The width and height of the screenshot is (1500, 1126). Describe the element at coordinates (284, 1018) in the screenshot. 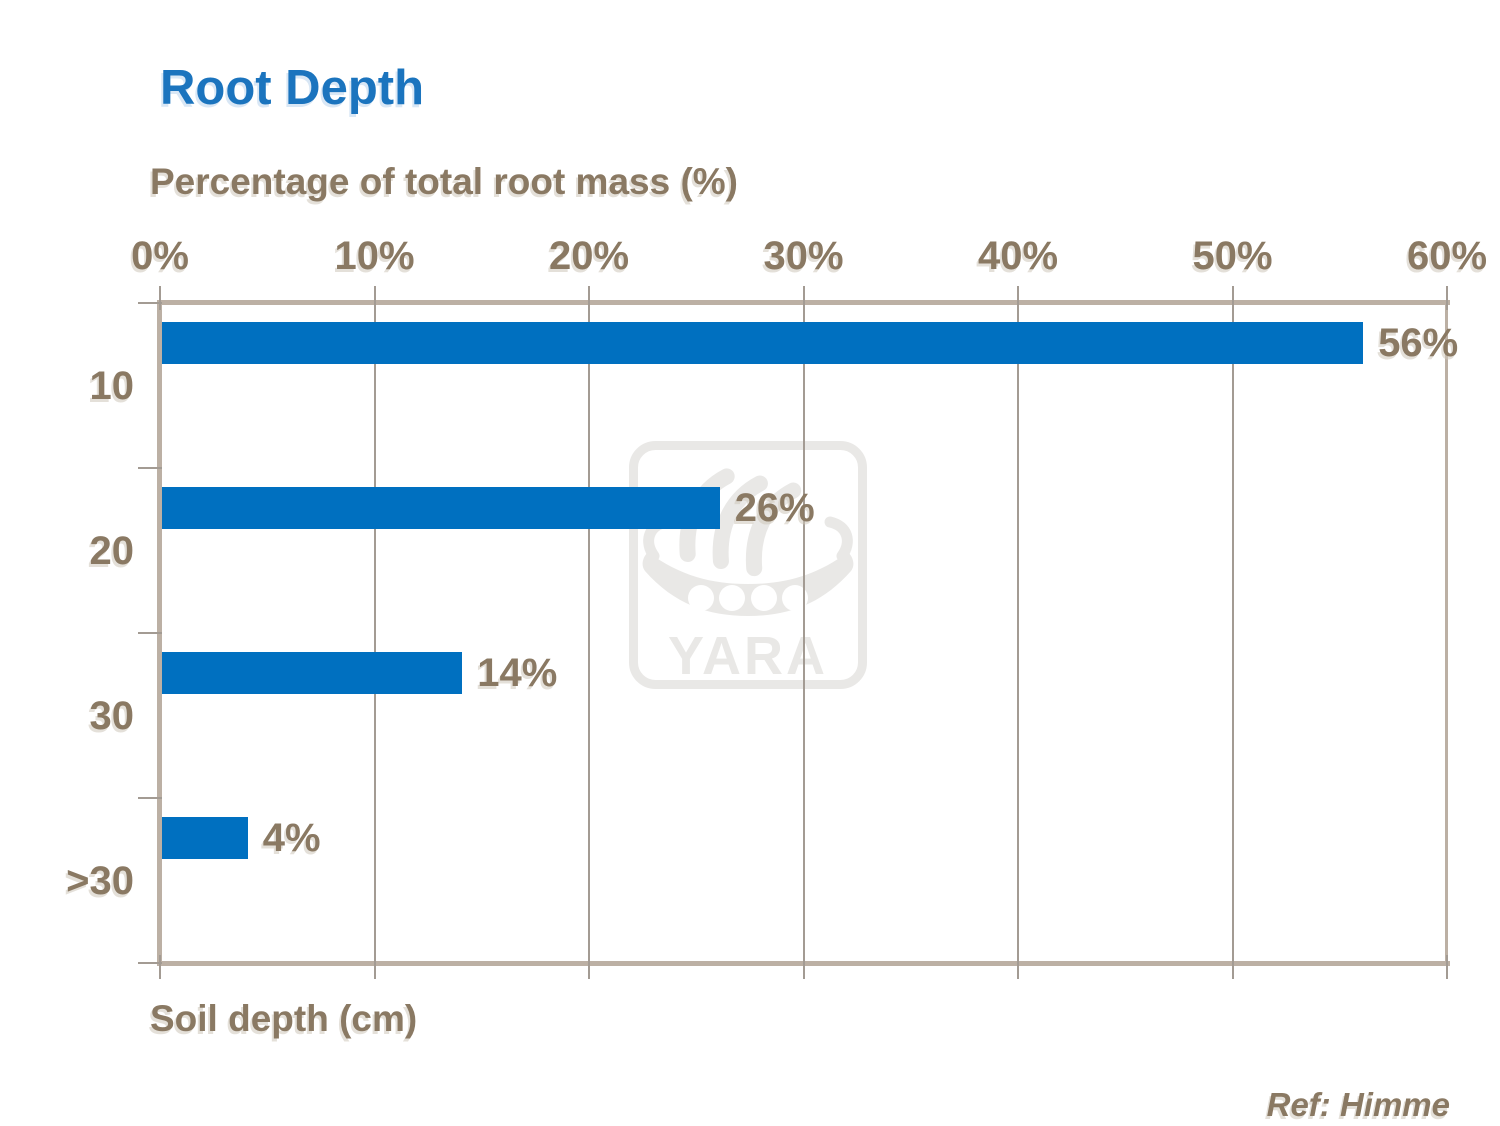

I see `y-axis-title: Soil depth (cm)` at that location.